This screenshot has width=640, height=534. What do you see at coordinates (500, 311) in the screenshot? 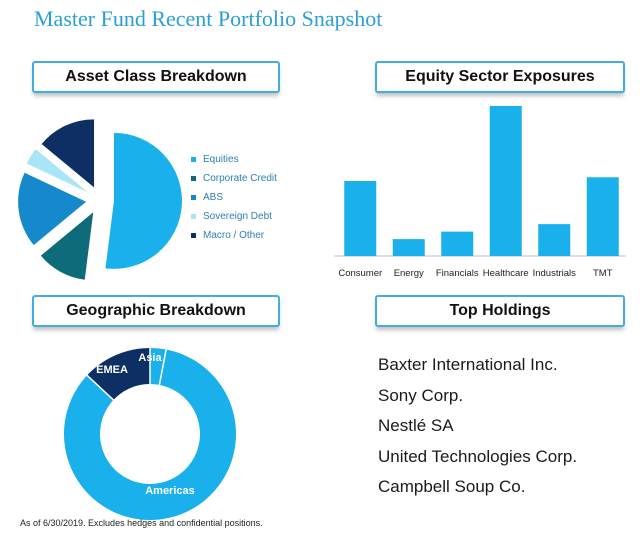
I see `top-holdings-header: Top Holdings` at bounding box center [500, 311].